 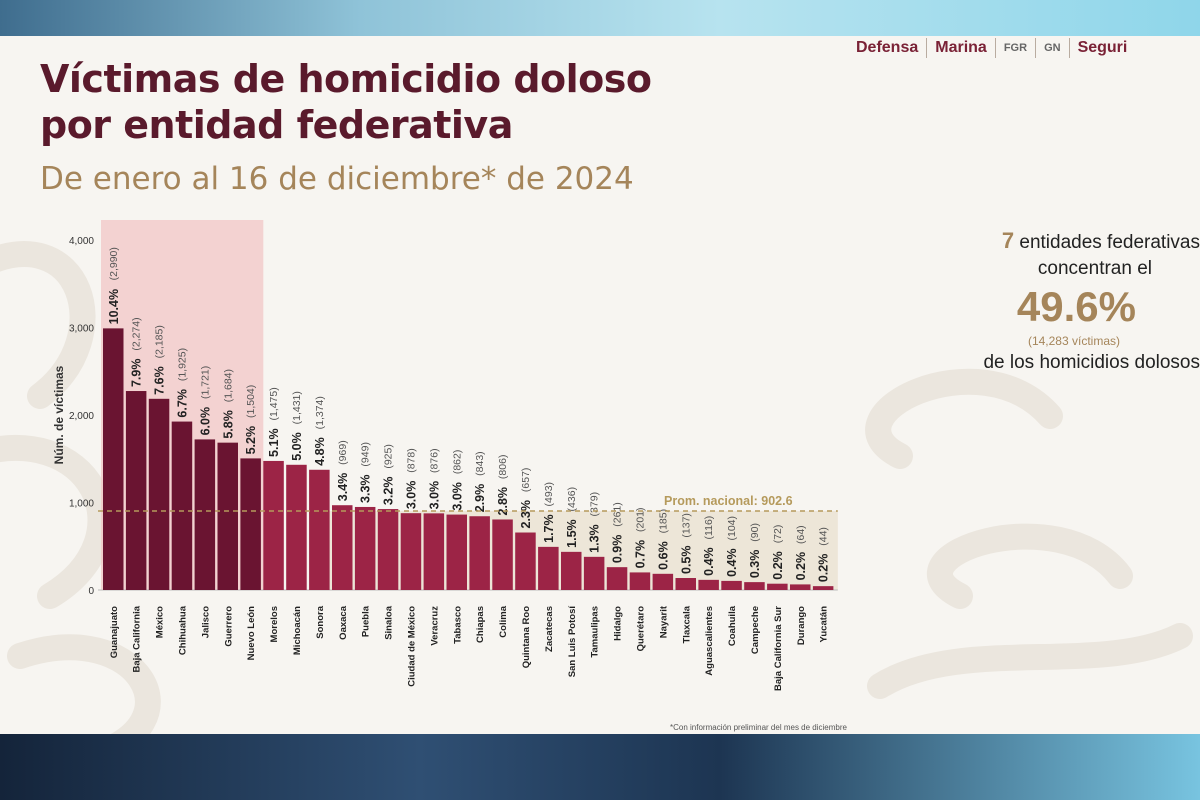 What do you see at coordinates (618, 549) in the screenshot?
I see `percent-label: 0.9%` at bounding box center [618, 549].